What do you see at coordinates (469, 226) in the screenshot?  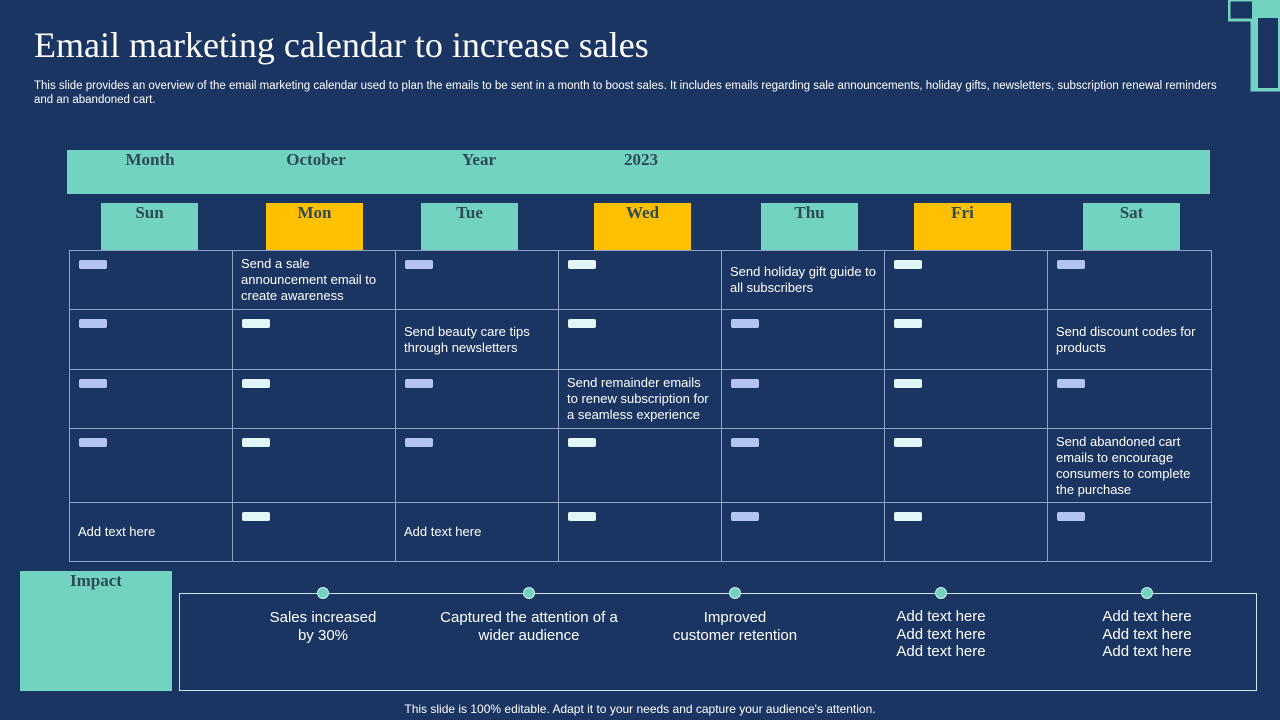 I see `day-header: Tue` at bounding box center [469, 226].